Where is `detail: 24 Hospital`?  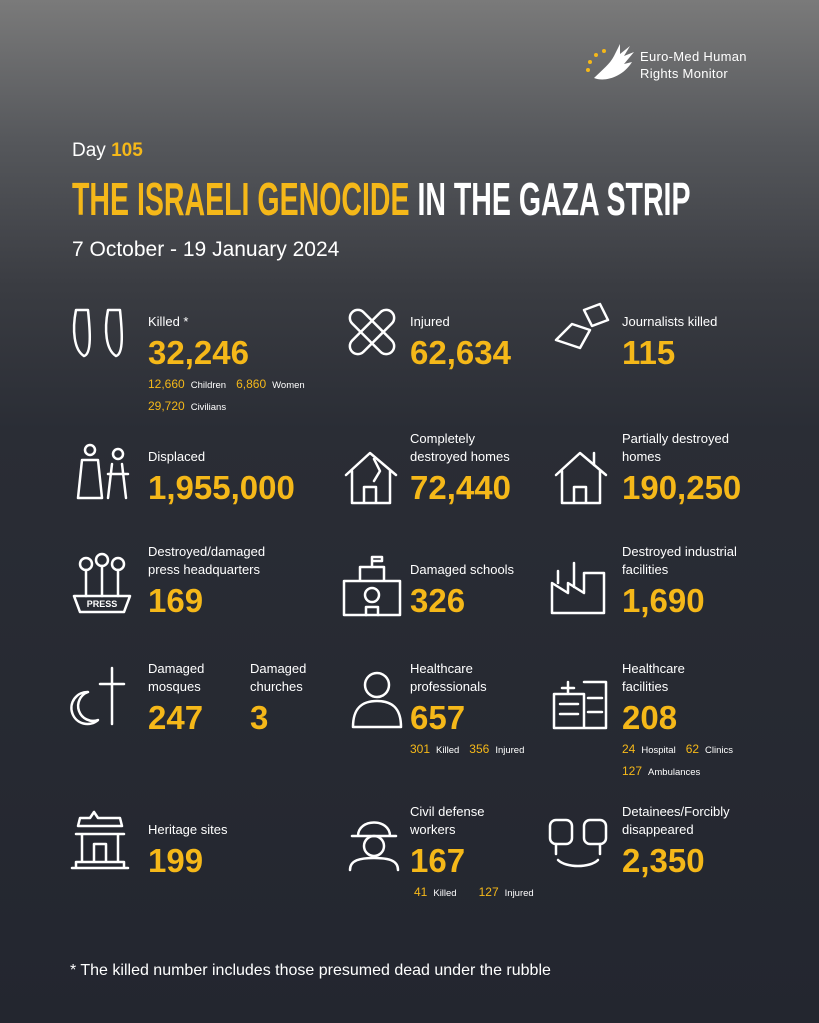 detail: 24 Hospital is located at coordinates (649, 749).